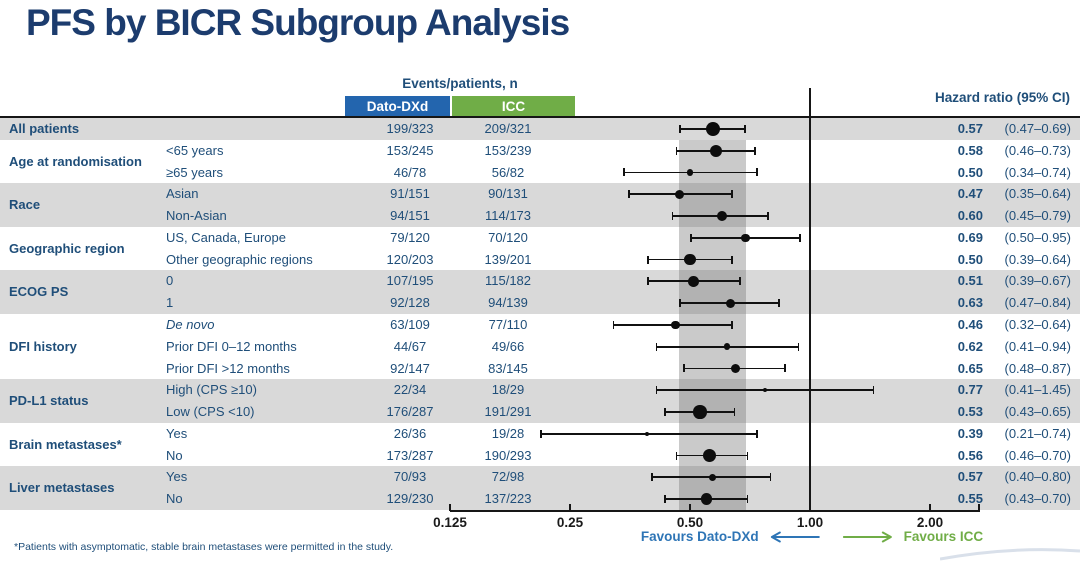 The image size is (1080, 562). I want to click on axis-tick-label: 2.00, so click(930, 522).